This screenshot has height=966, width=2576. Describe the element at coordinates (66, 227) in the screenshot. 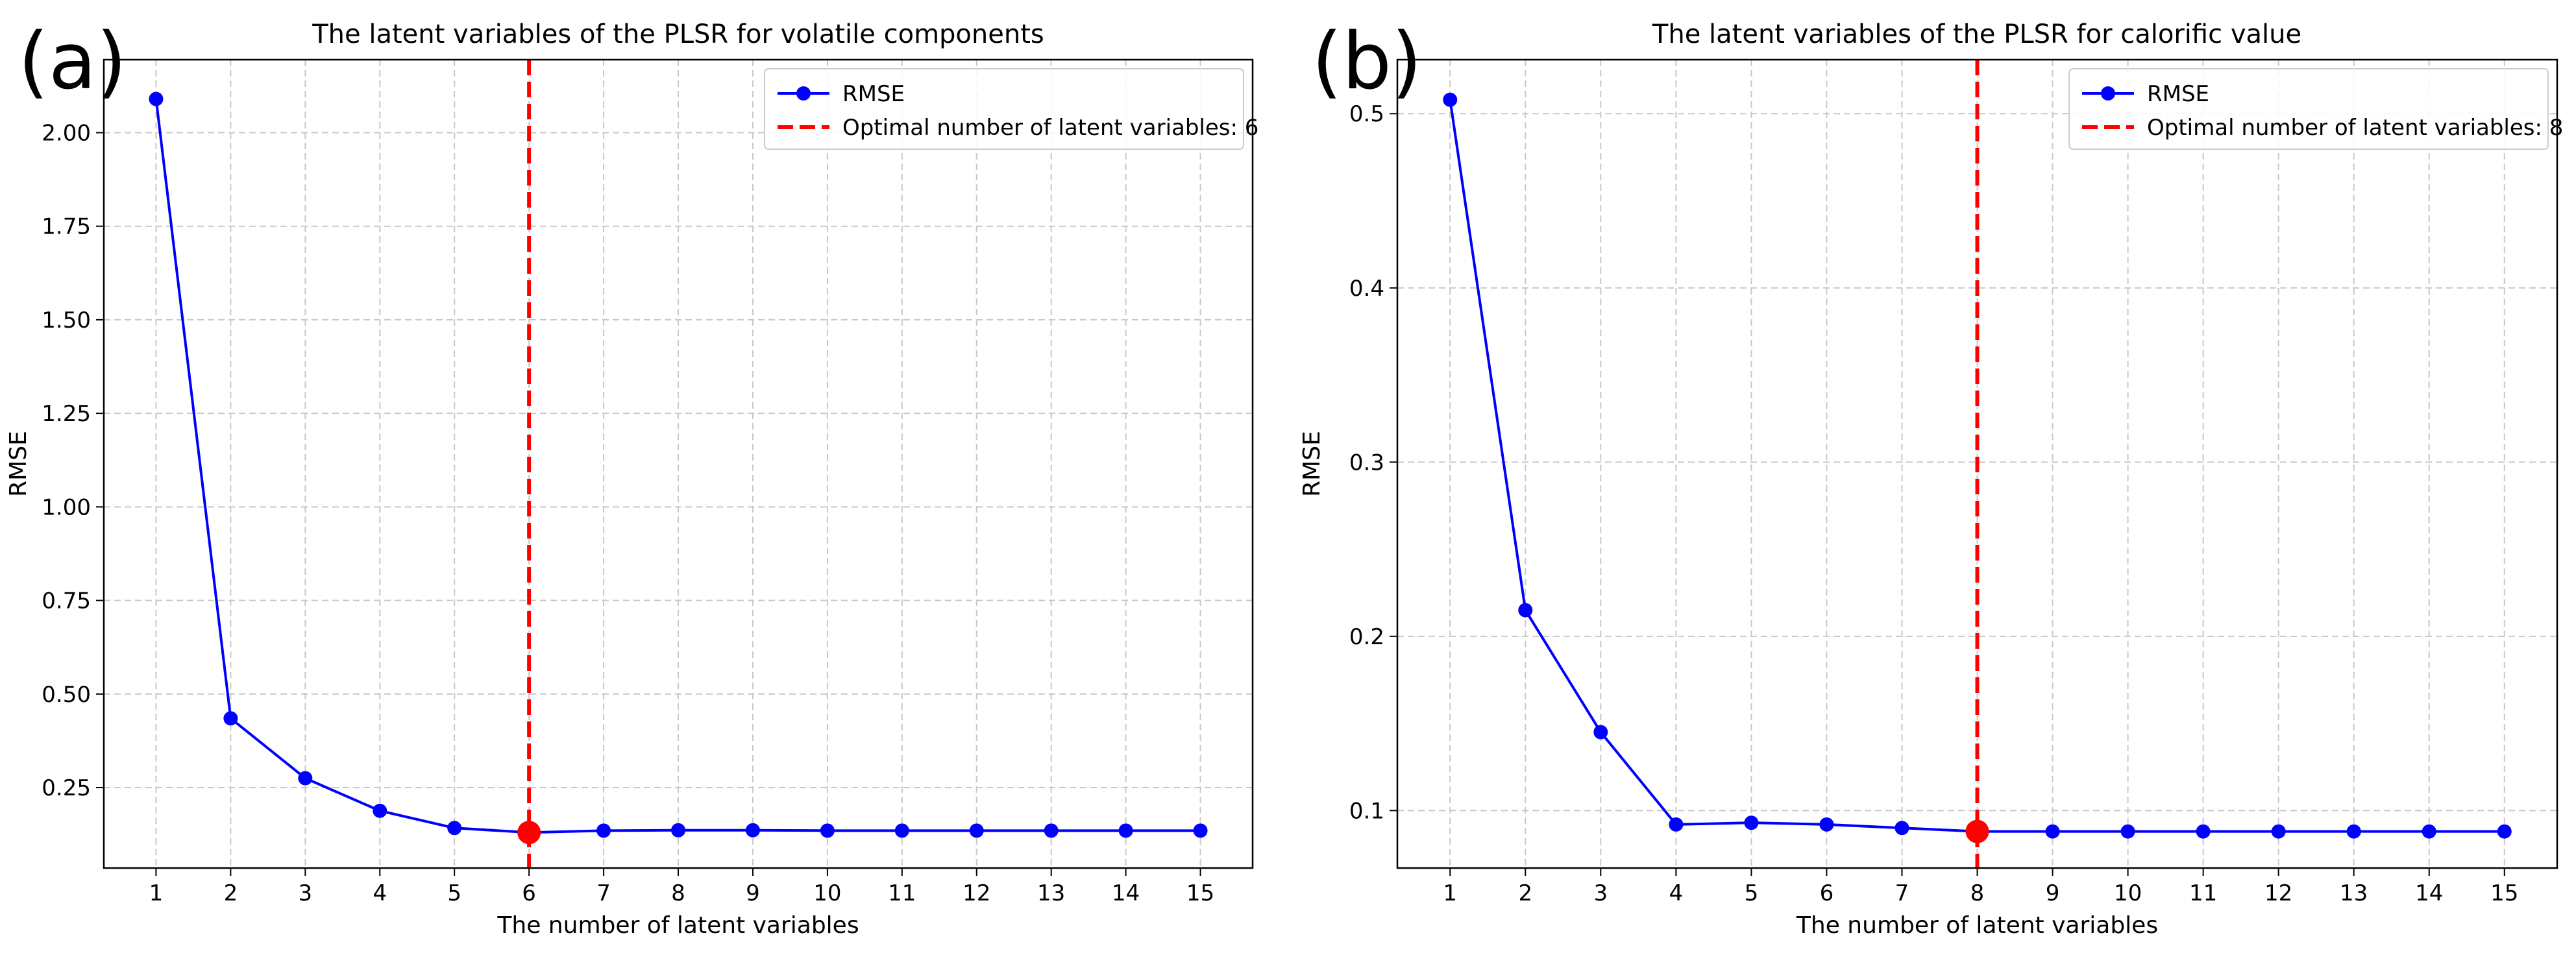

I see `y-tick-label: 1.75` at that location.